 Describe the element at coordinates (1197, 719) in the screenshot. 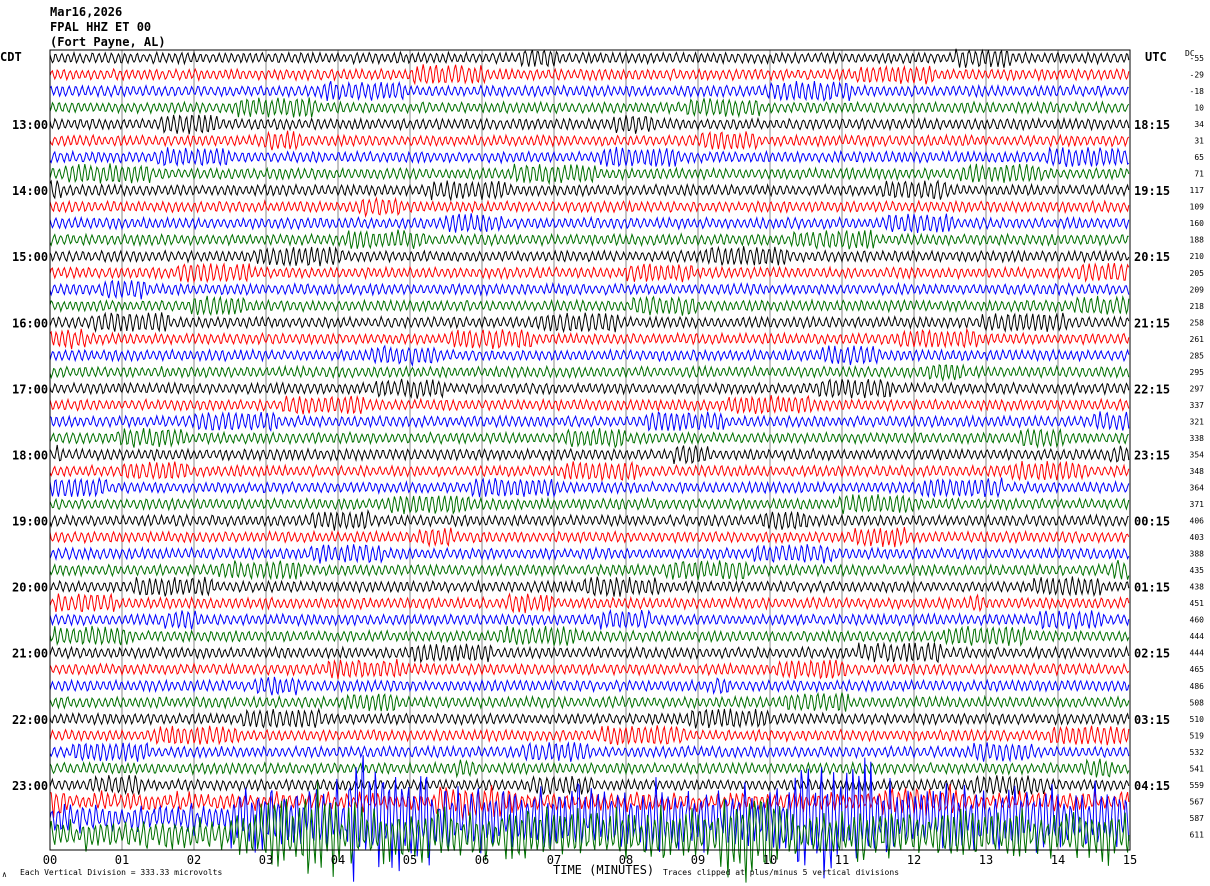

I see `dc-offset-label: 510` at that location.